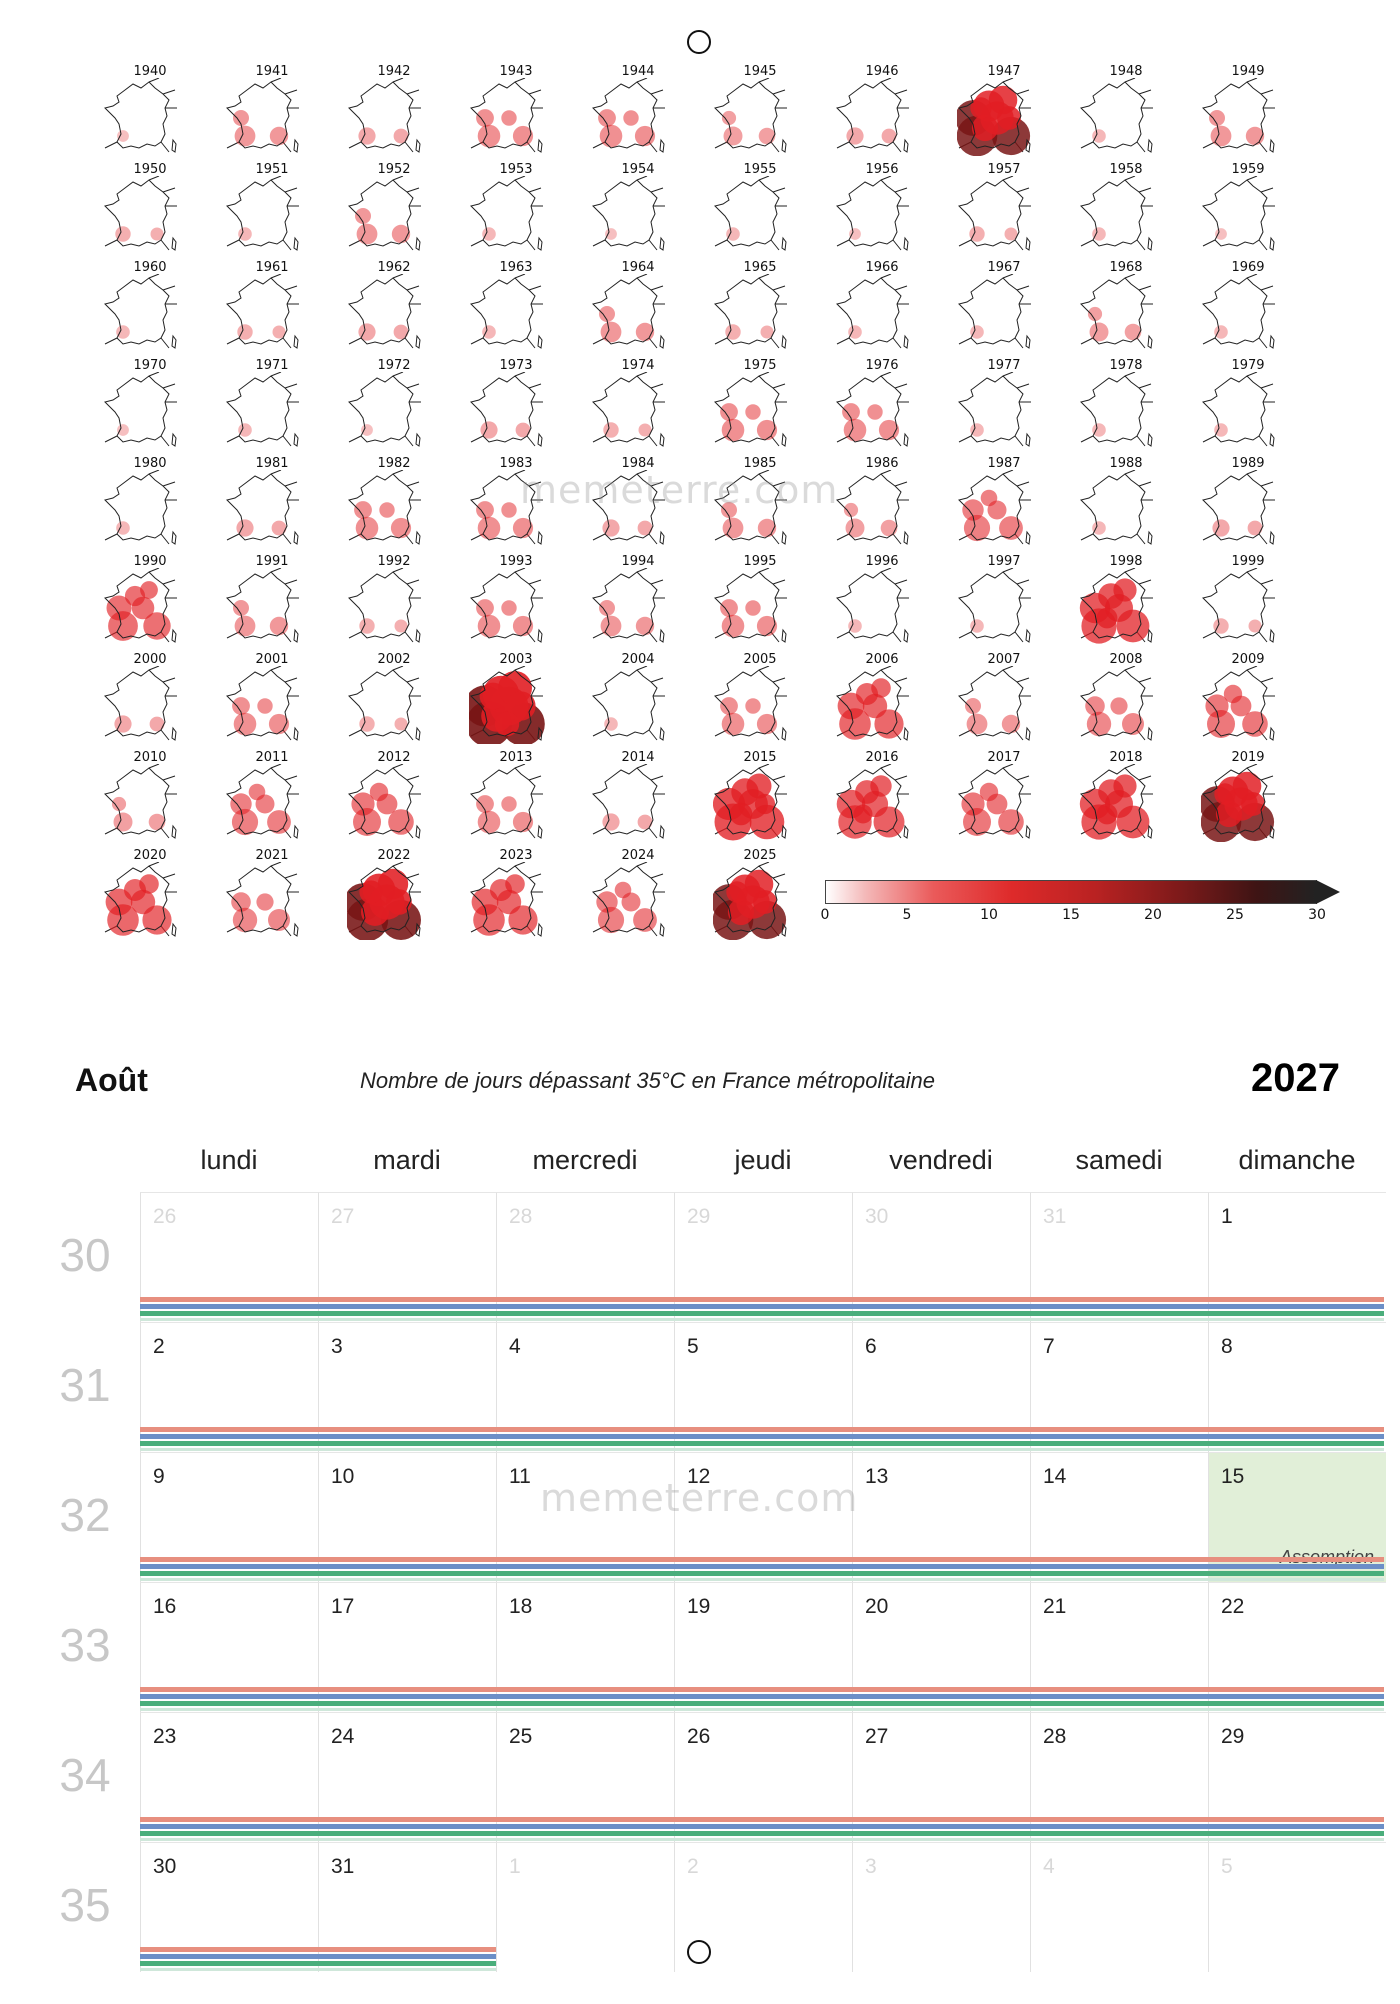 The height and width of the screenshot is (2004, 1400). I want to click on year-label: 2016, so click(882, 757).